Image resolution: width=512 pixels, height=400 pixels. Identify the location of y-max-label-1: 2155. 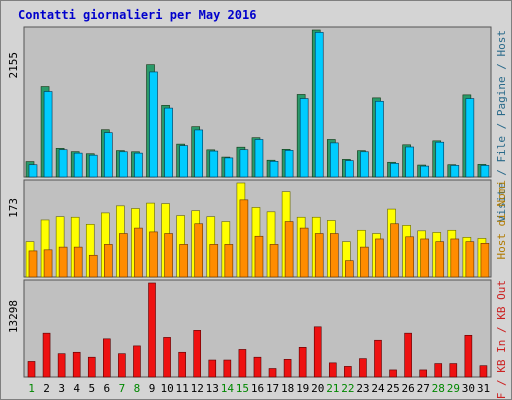
(13, 65).